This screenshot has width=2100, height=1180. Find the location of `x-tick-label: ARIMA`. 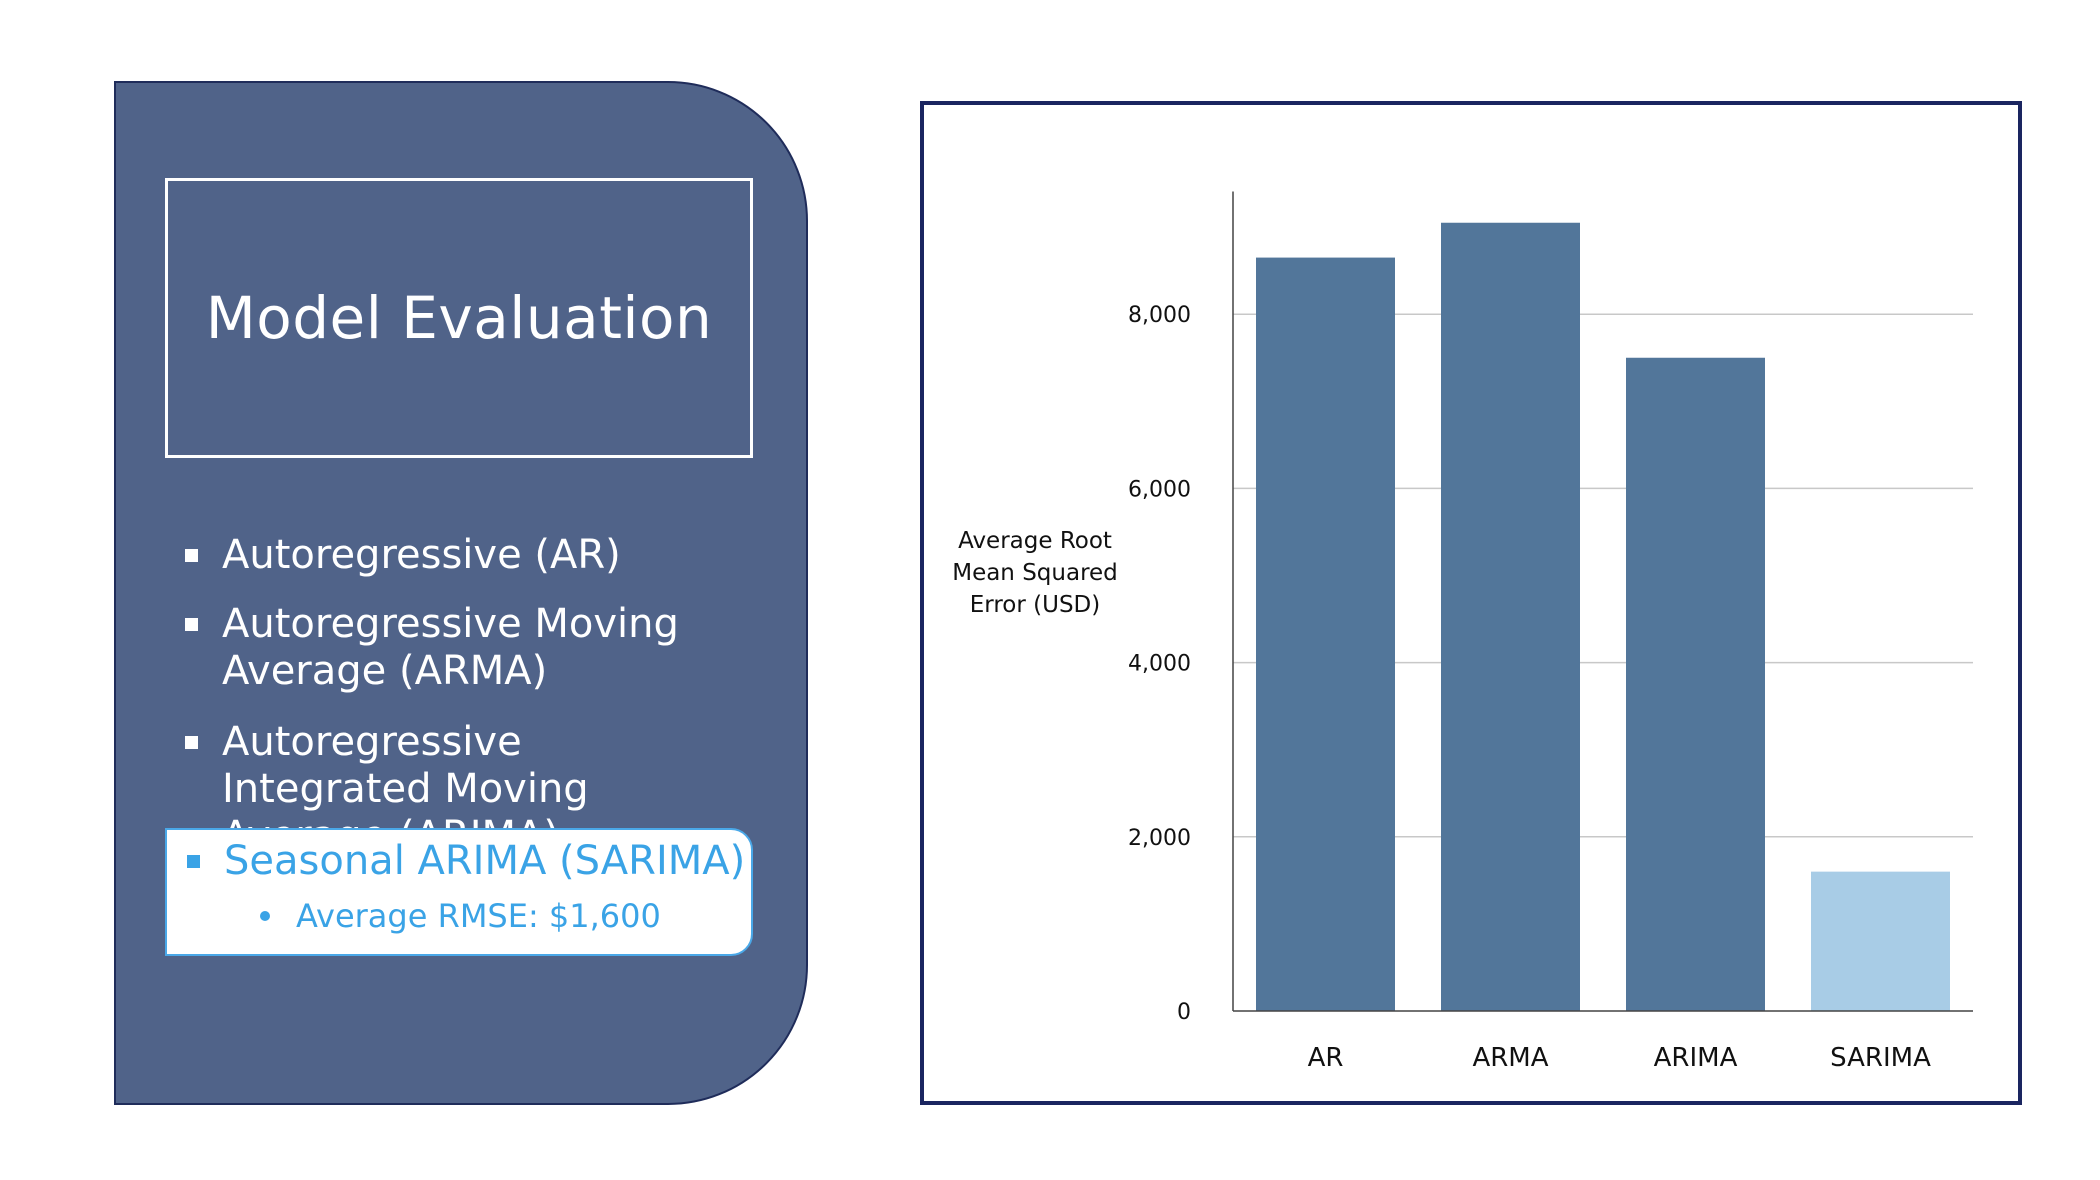

x-tick-label: ARIMA is located at coordinates (1696, 1058).